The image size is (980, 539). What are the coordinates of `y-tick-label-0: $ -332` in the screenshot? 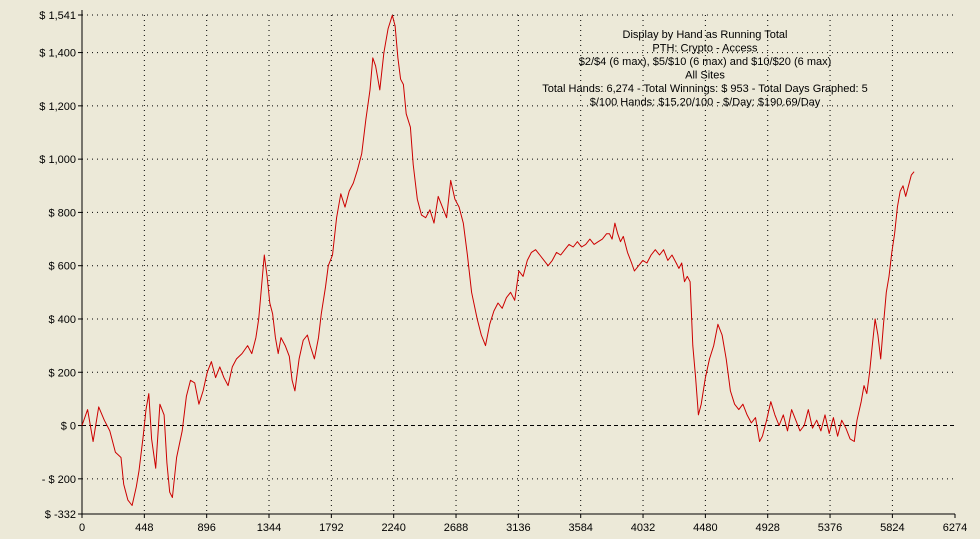 It's located at (60, 515).